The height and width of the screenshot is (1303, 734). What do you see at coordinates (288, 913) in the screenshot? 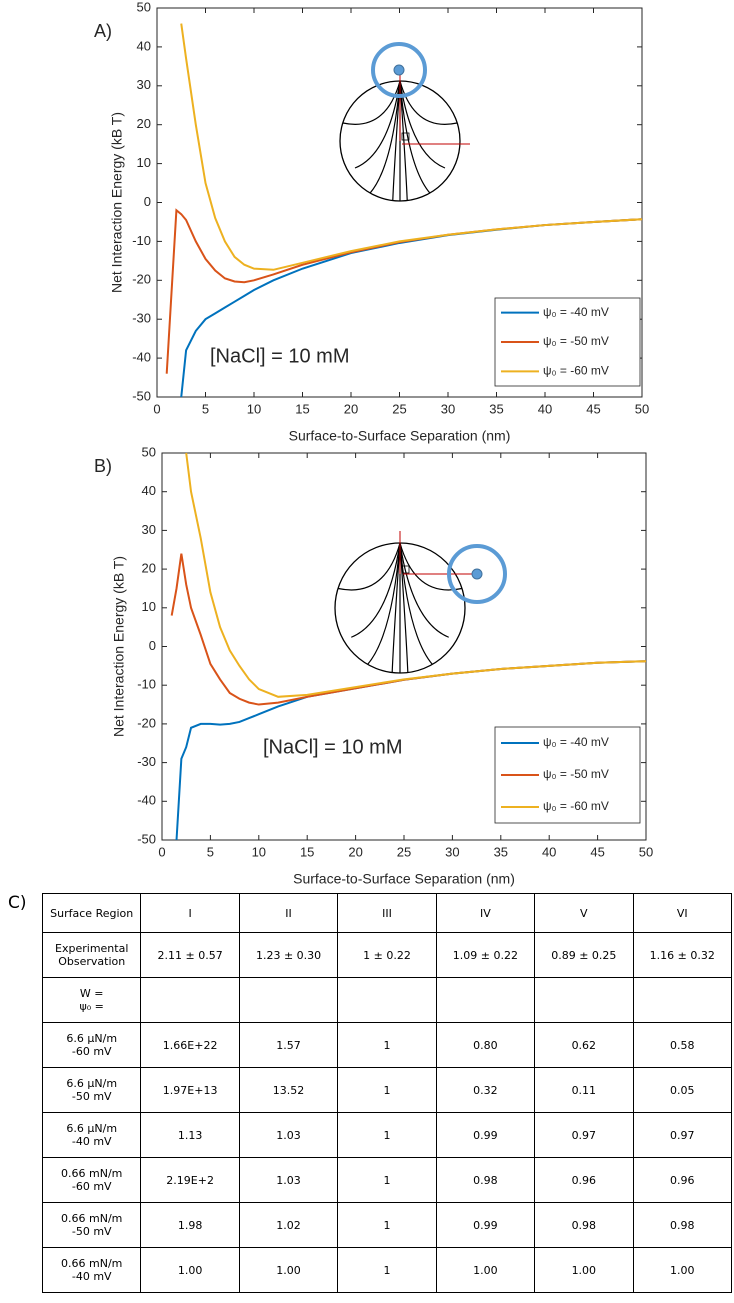
I see `table-cell: II` at bounding box center [288, 913].